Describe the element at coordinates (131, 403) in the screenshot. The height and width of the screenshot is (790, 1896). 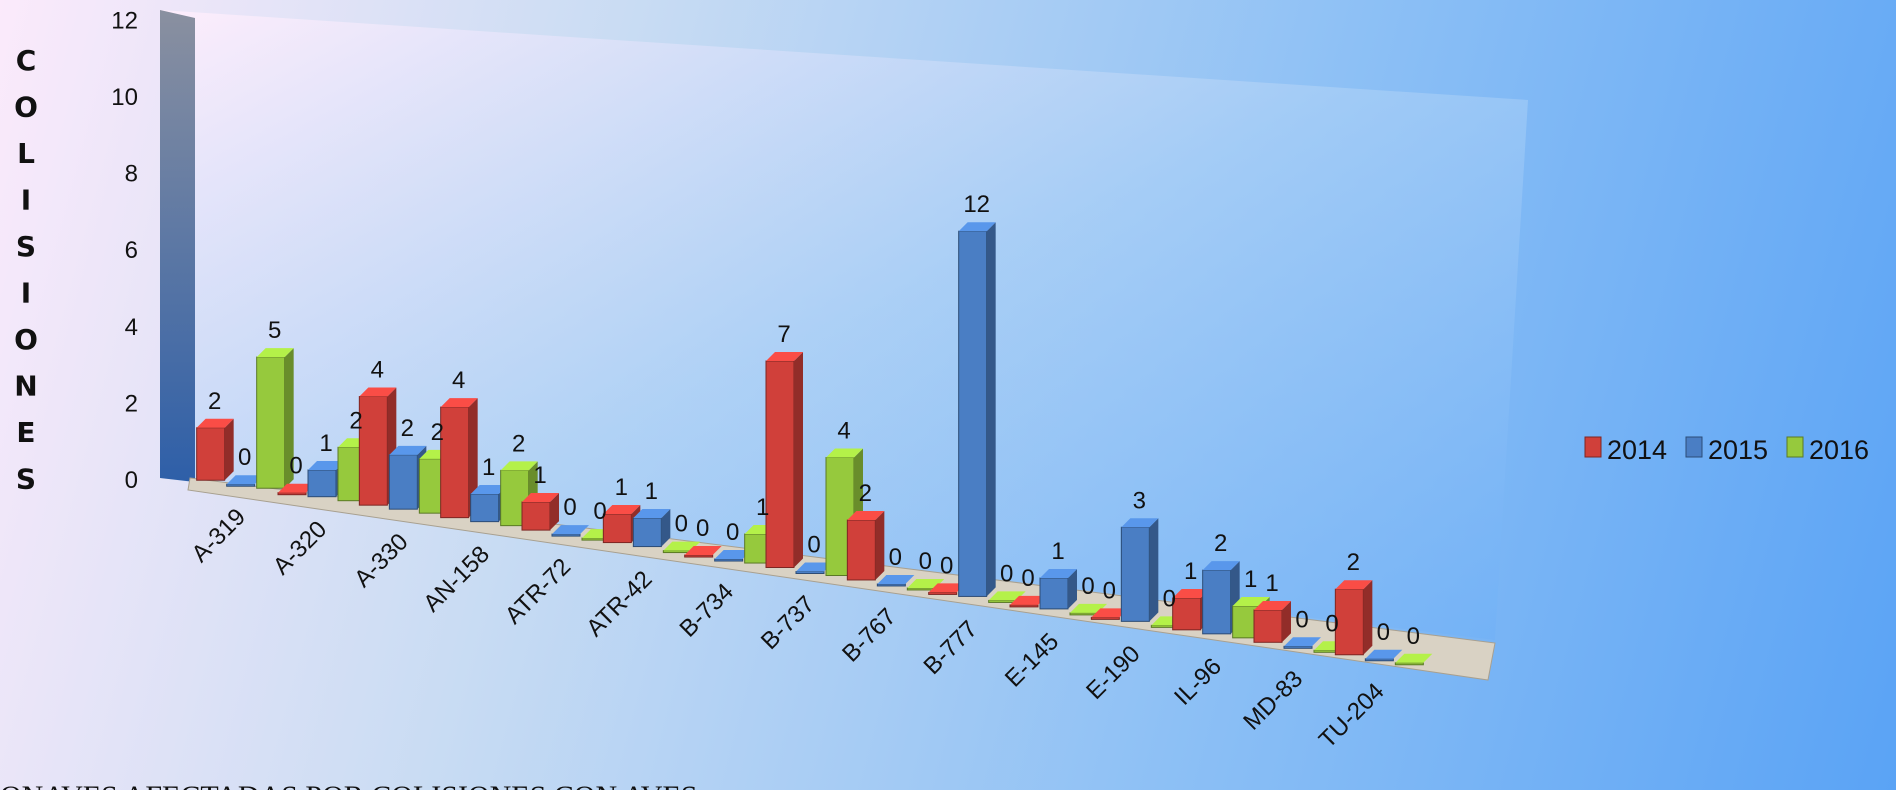
I see `y-tick-label: 2` at that location.